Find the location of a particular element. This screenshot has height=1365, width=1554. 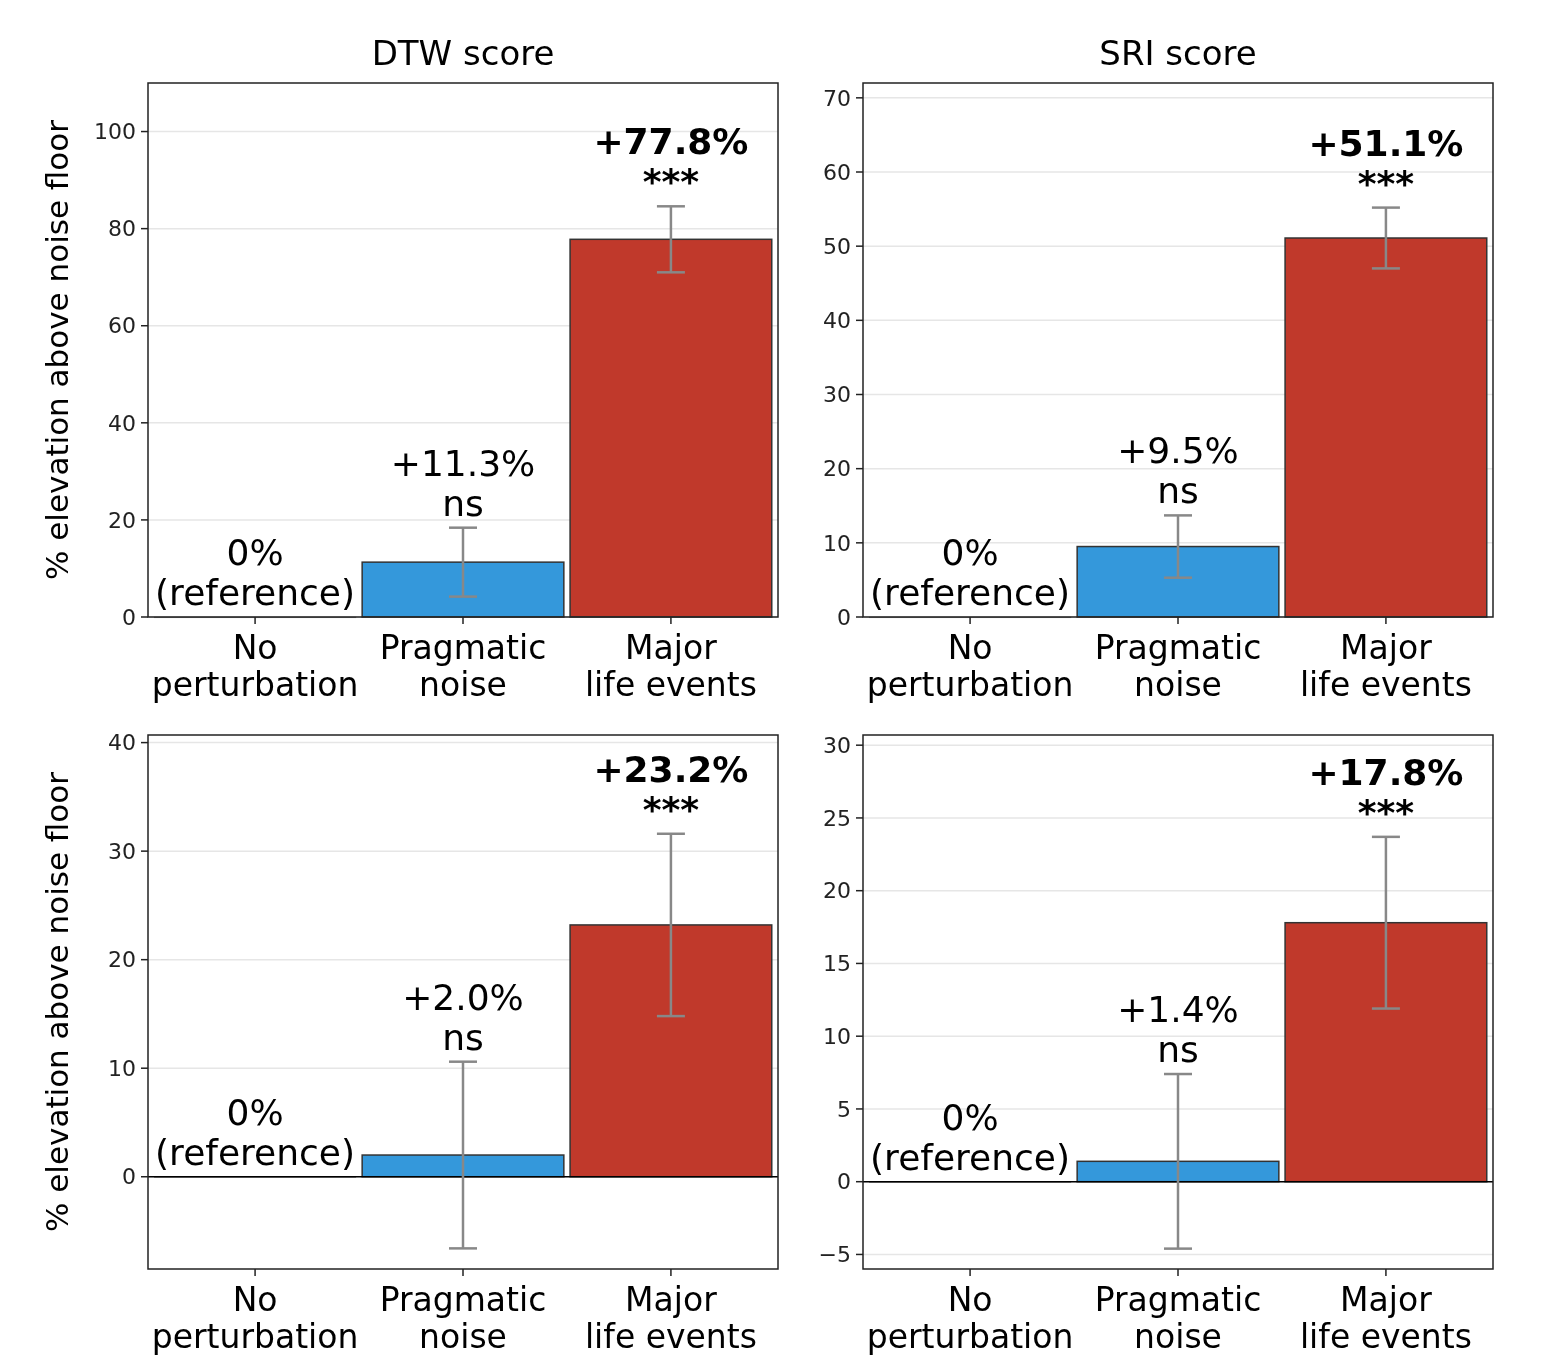

chart-title: DTW score is located at coordinates (463, 53).